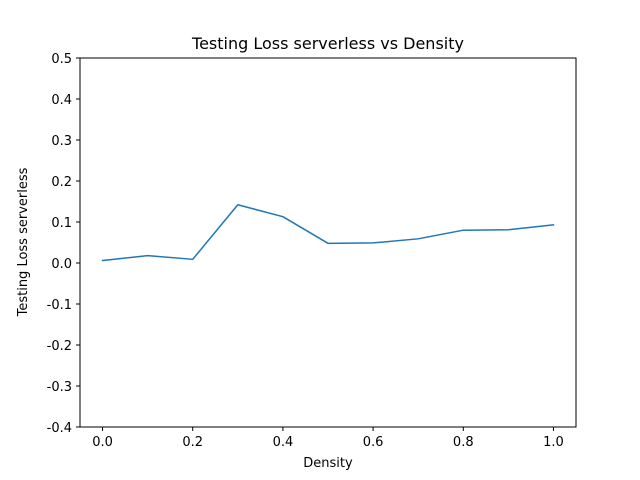 The height and width of the screenshot is (480, 640). Describe the element at coordinates (61, 264) in the screenshot. I see `y-tick-label-4: 0.0` at that location.